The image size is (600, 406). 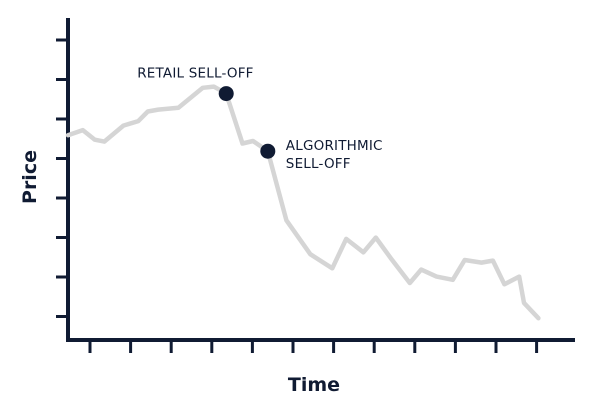 I want to click on annotation-label: ALGORITHMIC SELL-OFF, so click(x=334, y=155).